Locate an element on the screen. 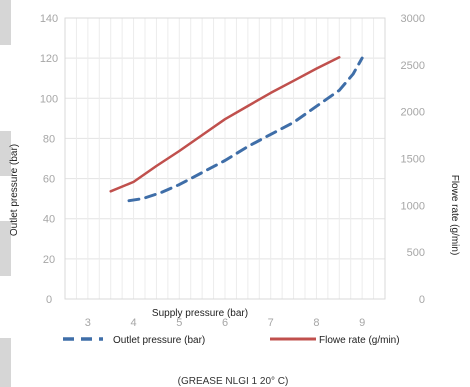 Image resolution: width=470 pixels, height=387 pixels. x-tick-label: 4 is located at coordinates (134, 323).